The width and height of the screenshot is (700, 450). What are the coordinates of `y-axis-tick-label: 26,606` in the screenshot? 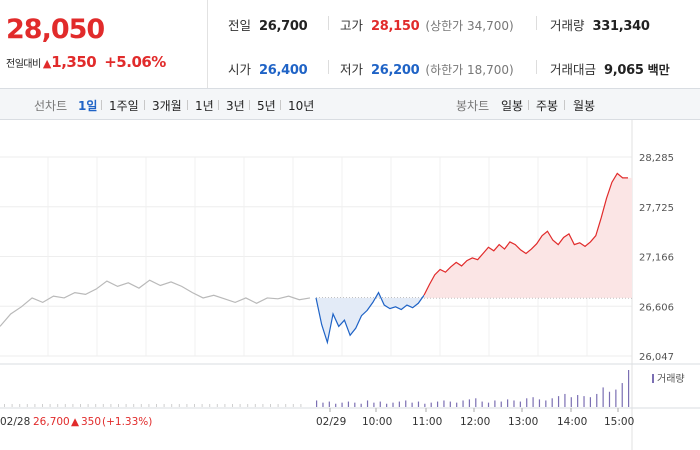 It's located at (656, 307).